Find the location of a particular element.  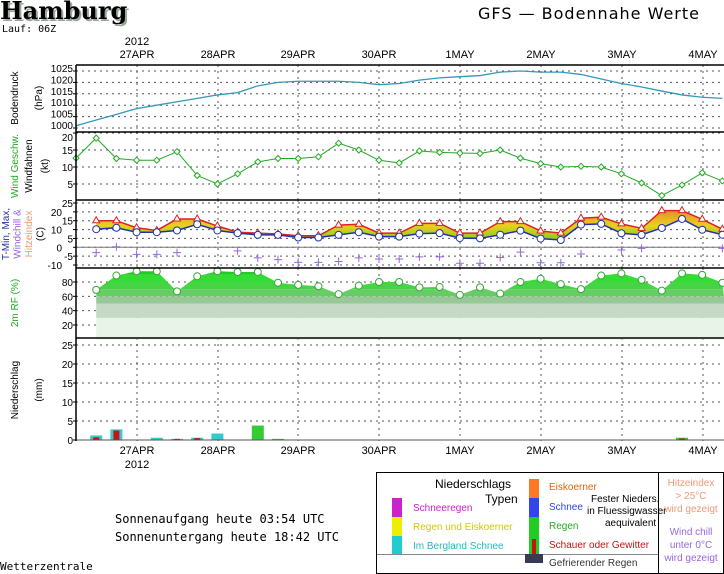

swatch-schneeregen is located at coordinates (397, 507).